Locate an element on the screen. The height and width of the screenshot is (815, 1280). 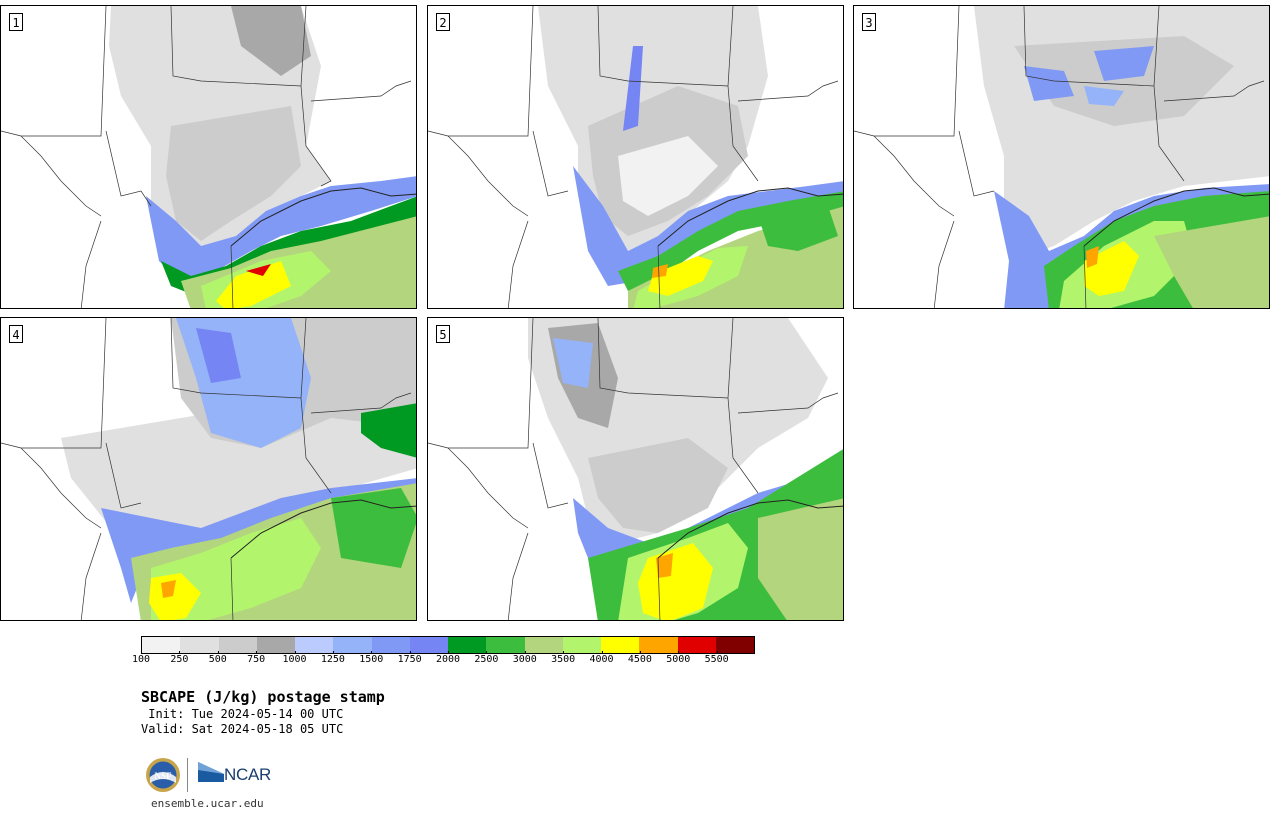
colorbar-tick-label: 250 is located at coordinates (179, 658).